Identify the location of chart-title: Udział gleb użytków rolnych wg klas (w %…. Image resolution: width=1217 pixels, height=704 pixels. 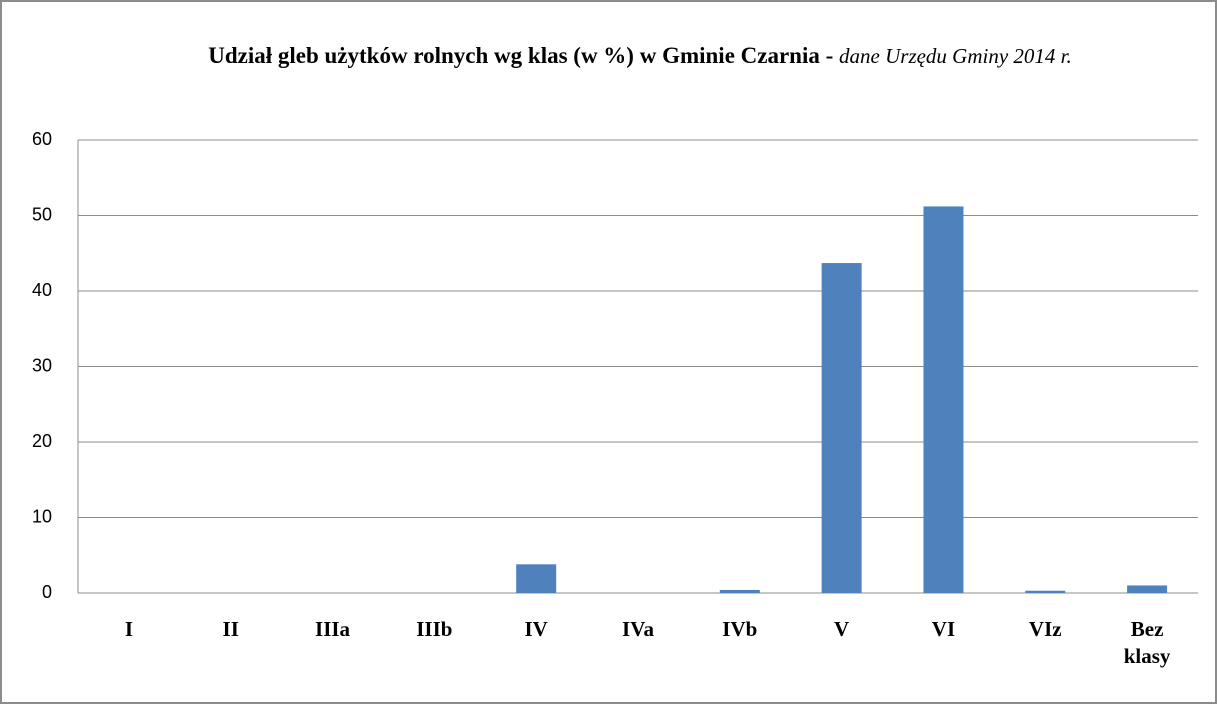
(521, 55).